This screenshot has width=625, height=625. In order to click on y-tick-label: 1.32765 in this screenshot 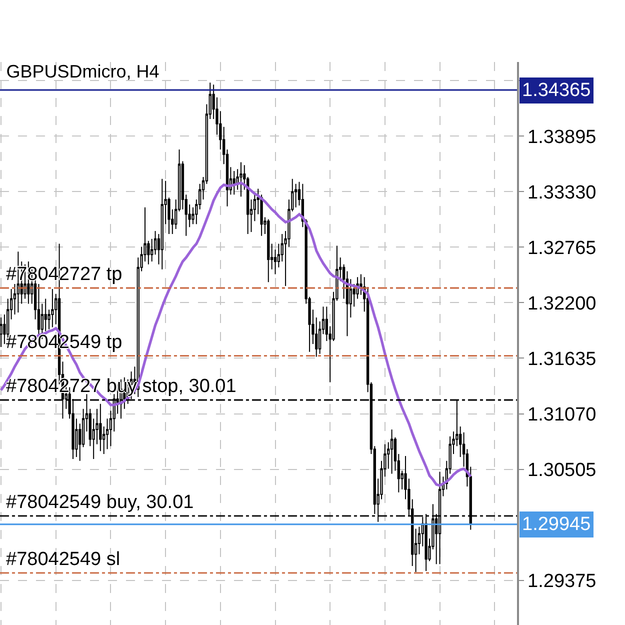, I will do `click(562, 248)`.